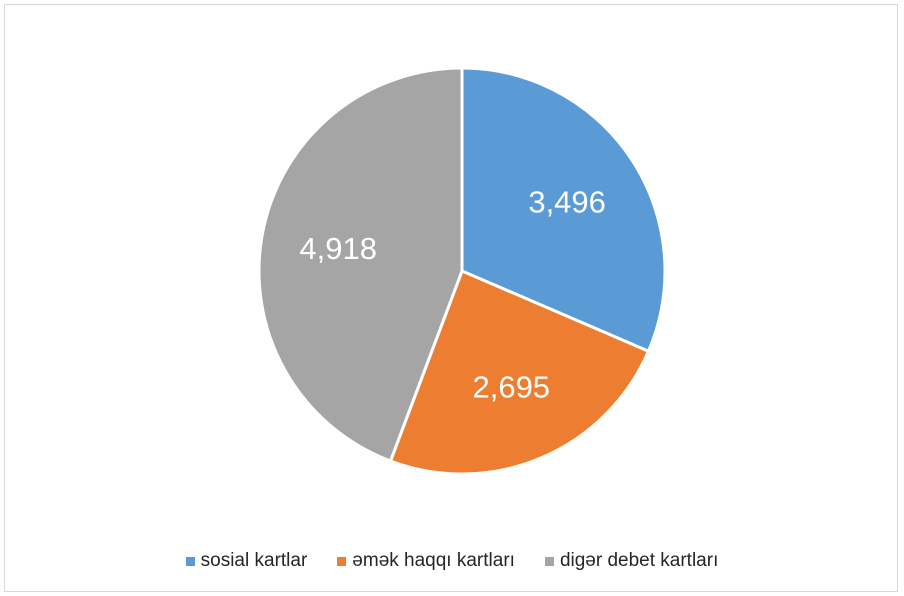 The image size is (904, 596). I want to click on pie-data-label-3: 4,918, so click(338, 248).